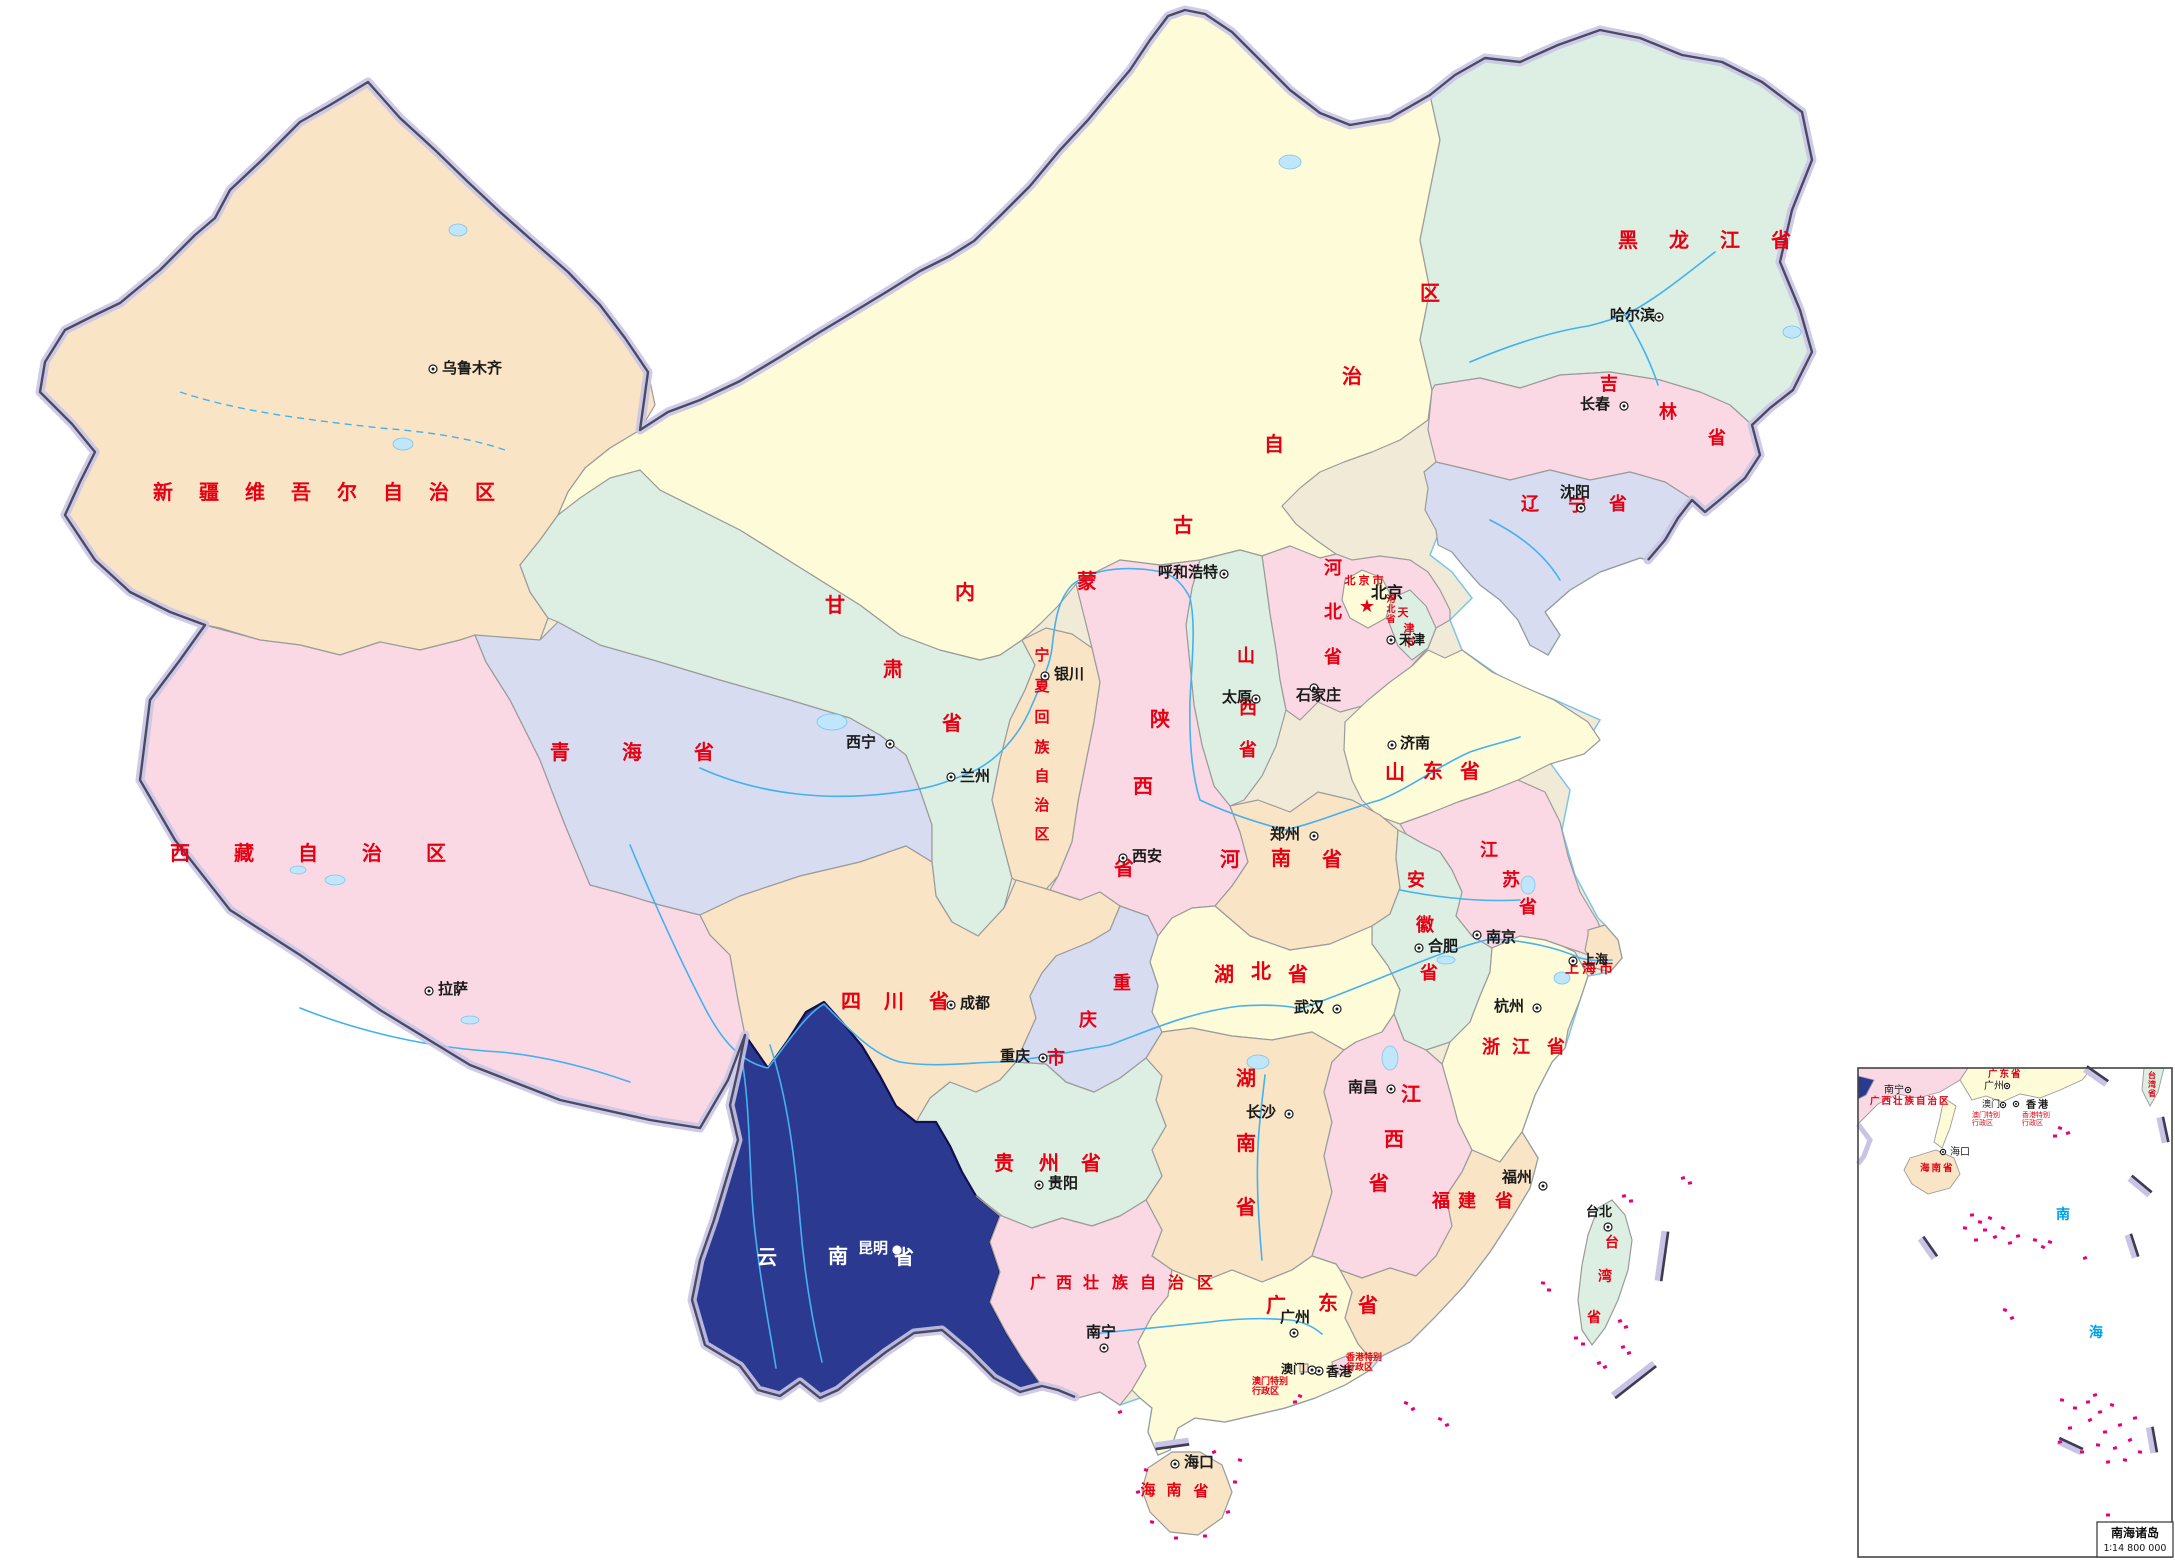 Image resolution: width=2175 pixels, height=1560 pixels. I want to click on svg-text: 台, so click(2152, 1075).